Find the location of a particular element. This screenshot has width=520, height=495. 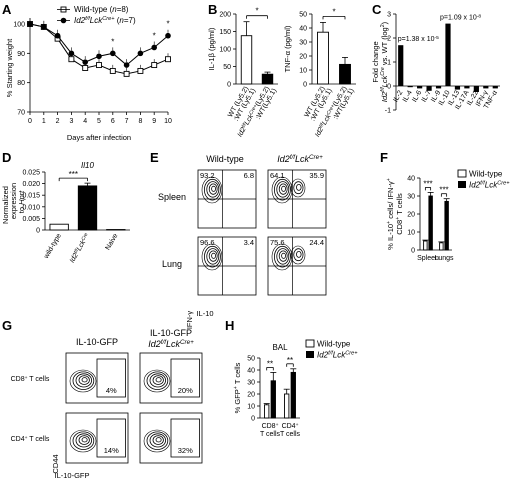

a-legend-label-id2: Id2f/fLckCre+ (n=7) is located at coordinates (105, 20).